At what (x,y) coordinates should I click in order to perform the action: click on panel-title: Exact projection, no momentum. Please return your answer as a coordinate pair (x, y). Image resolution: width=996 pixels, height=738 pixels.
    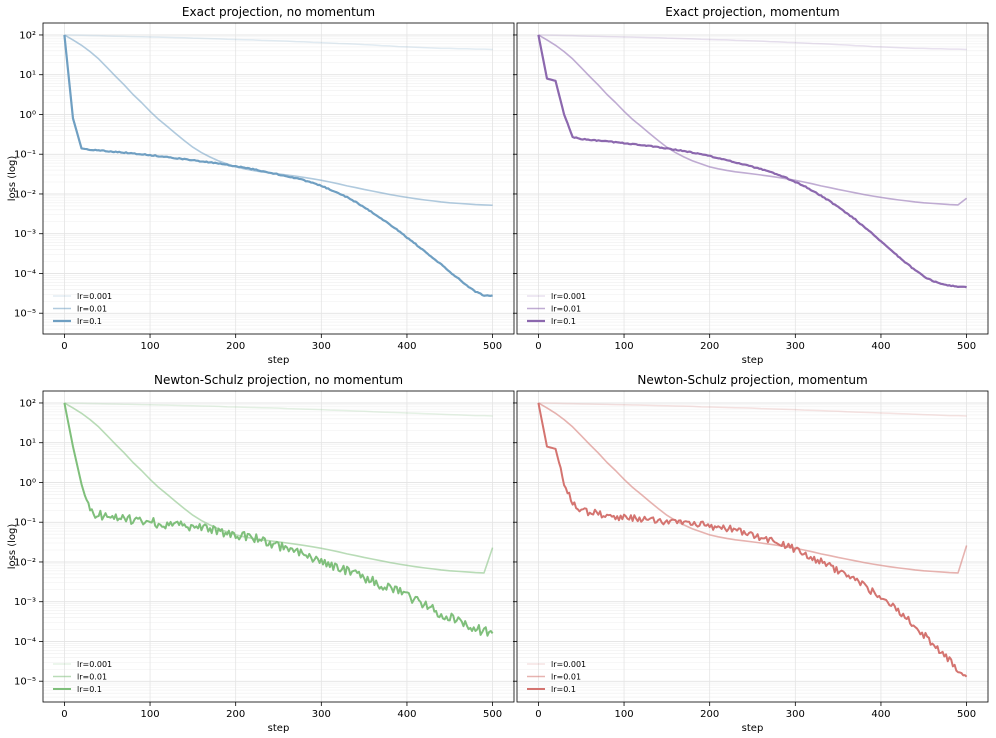
    Looking at the image, I should click on (278, 12).